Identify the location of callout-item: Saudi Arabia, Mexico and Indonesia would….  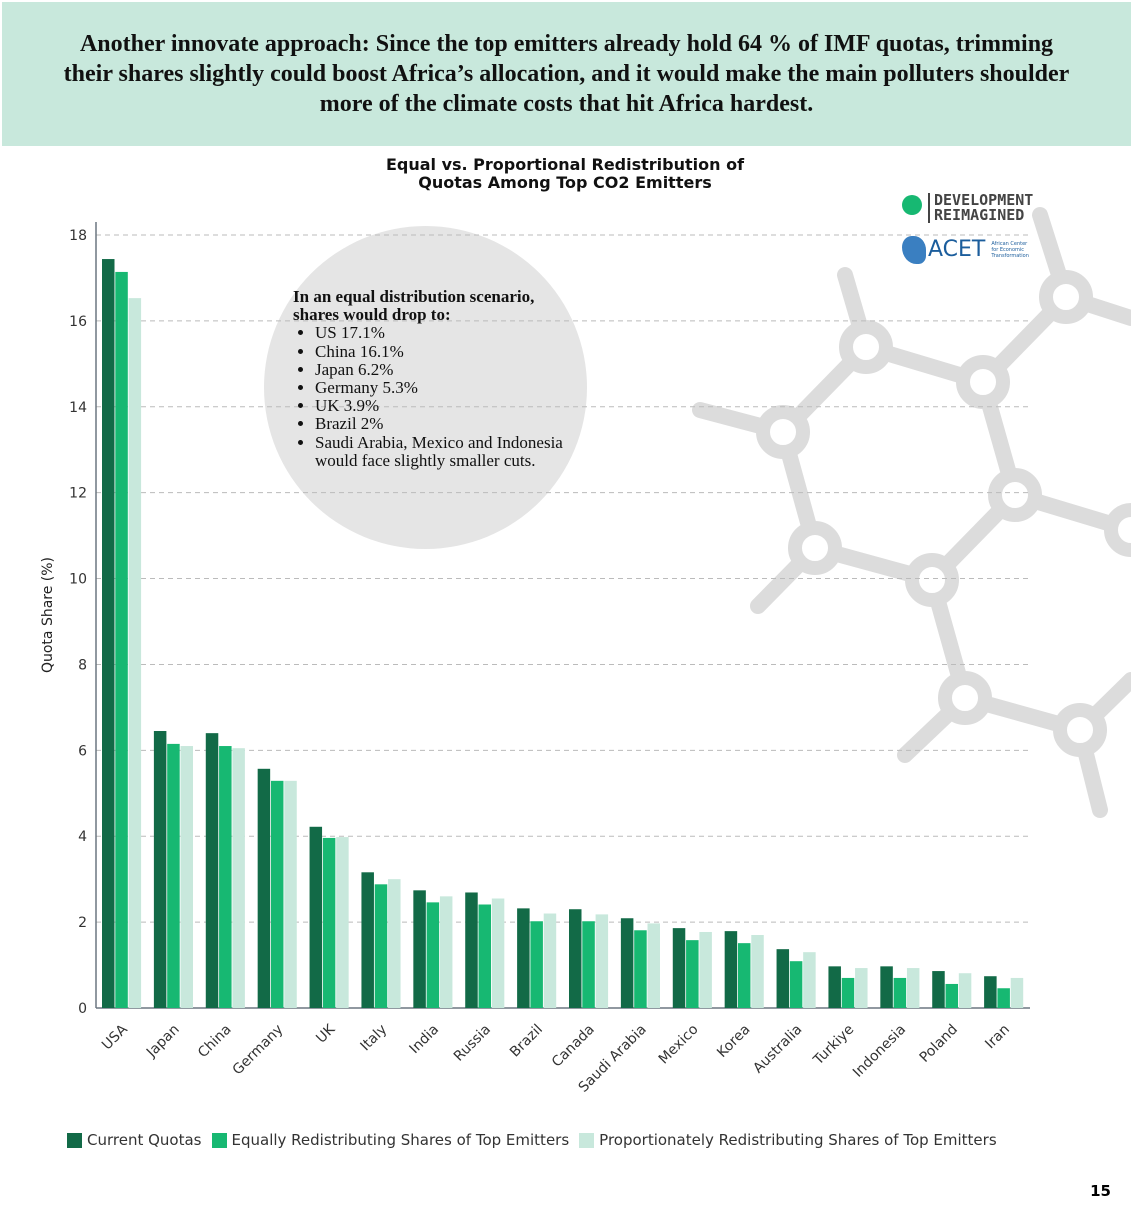
(449, 451).